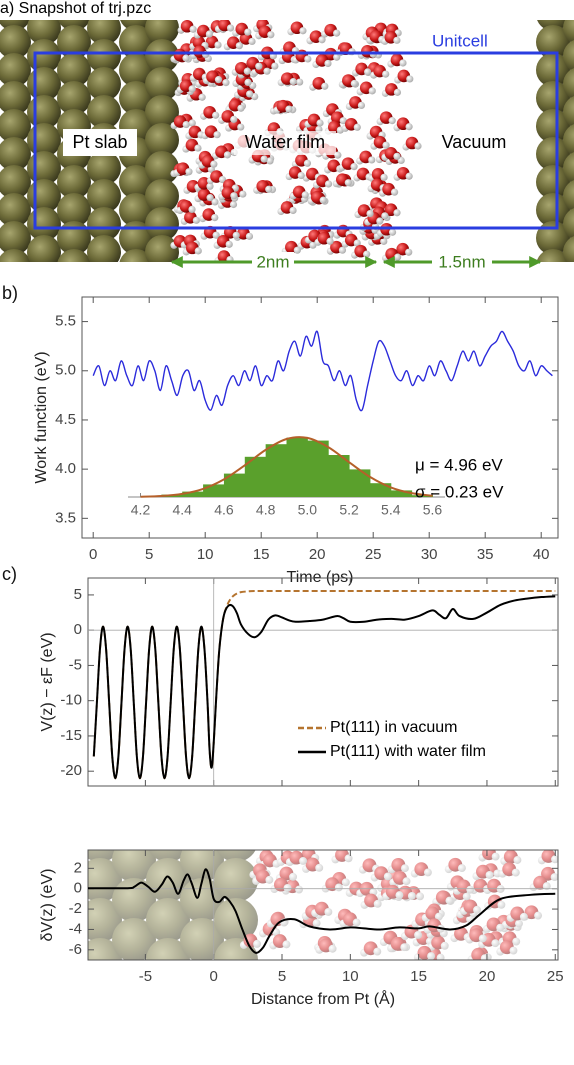  Describe the element at coordinates (47, 905) in the screenshot. I see `y-axis-label: δV(z) (eV)` at that location.